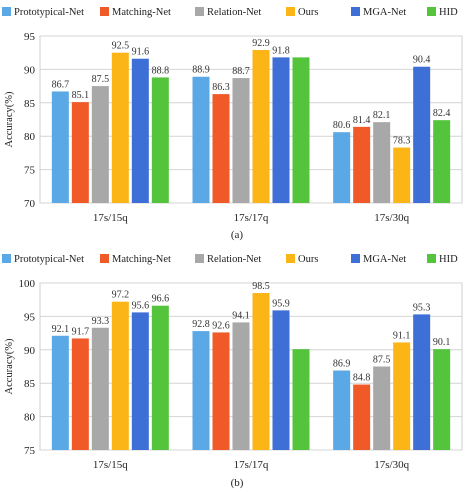 The image size is (474, 492). Describe the element at coordinates (201, 324) in the screenshot. I see `data-label: 92.8` at that location.